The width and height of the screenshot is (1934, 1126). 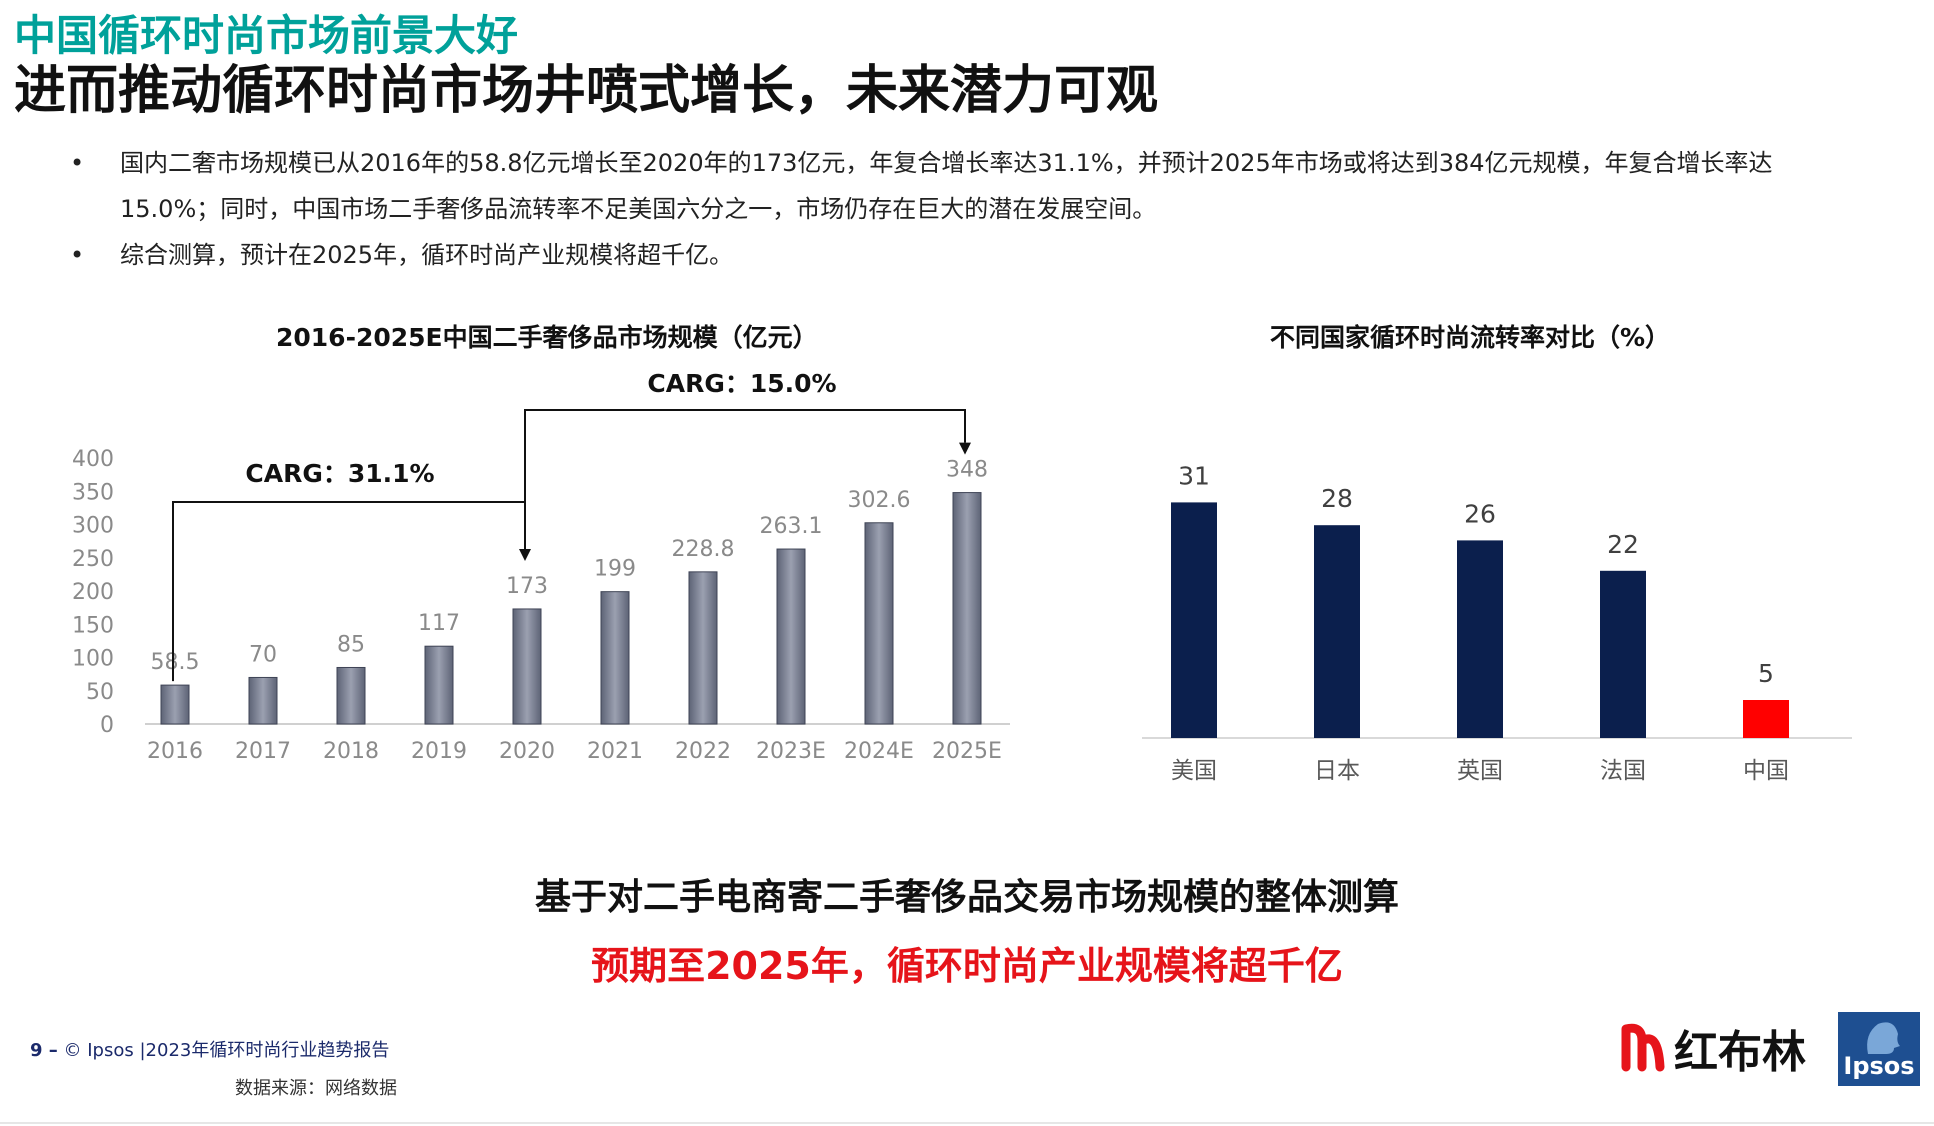 What do you see at coordinates (1623, 771) in the screenshot?
I see `x-tick-label: 法国` at bounding box center [1623, 771].